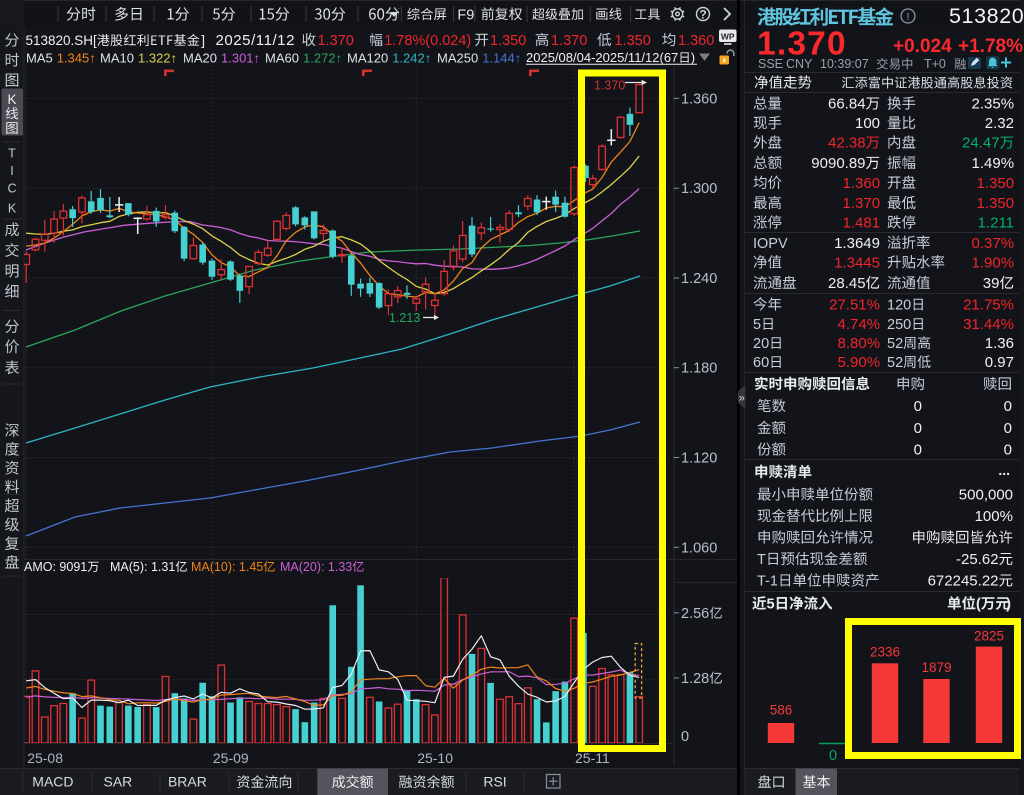  I want to click on svg-text: SSE, so click(770, 64).